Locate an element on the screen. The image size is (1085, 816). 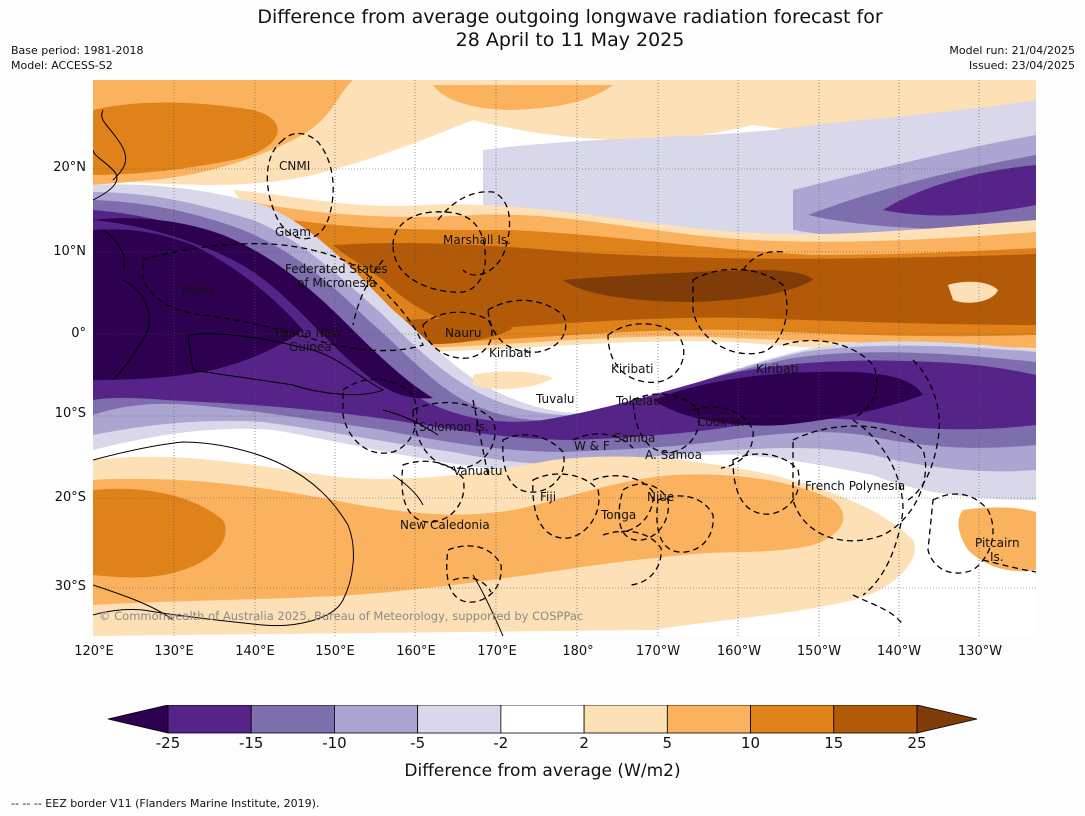
colorbar-tick-label: 25 is located at coordinates (917, 743).